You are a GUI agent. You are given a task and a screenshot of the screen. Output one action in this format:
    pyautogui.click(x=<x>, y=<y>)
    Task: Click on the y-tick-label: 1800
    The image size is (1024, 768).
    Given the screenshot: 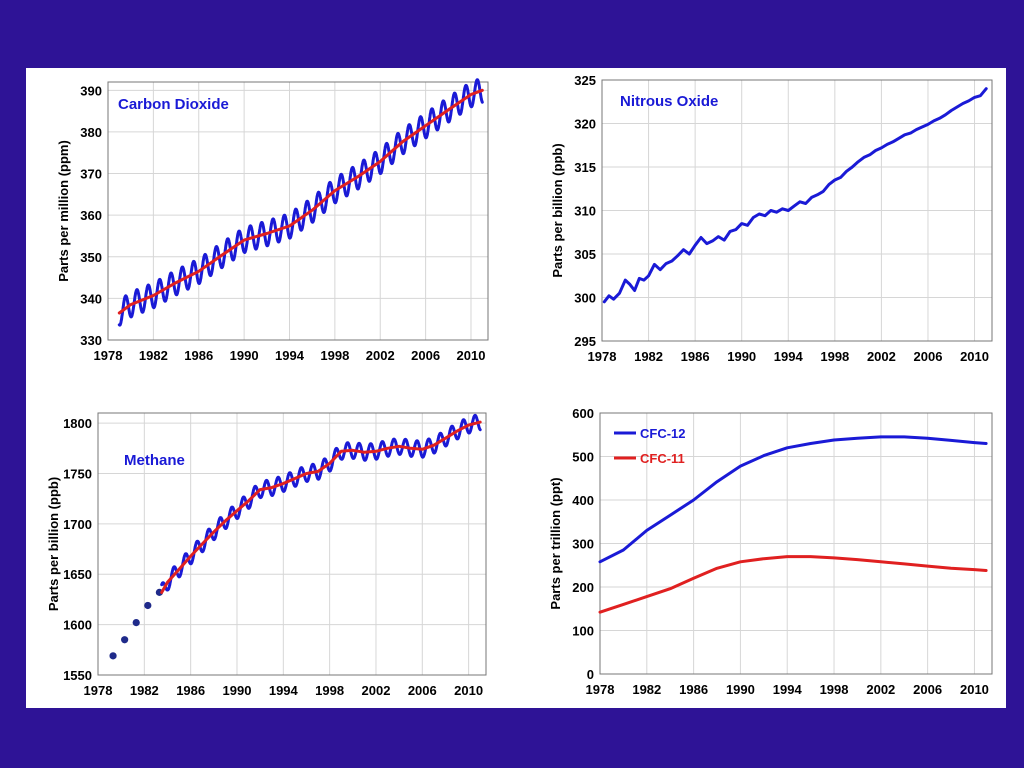 What is the action you would take?
    pyautogui.click(x=77, y=423)
    